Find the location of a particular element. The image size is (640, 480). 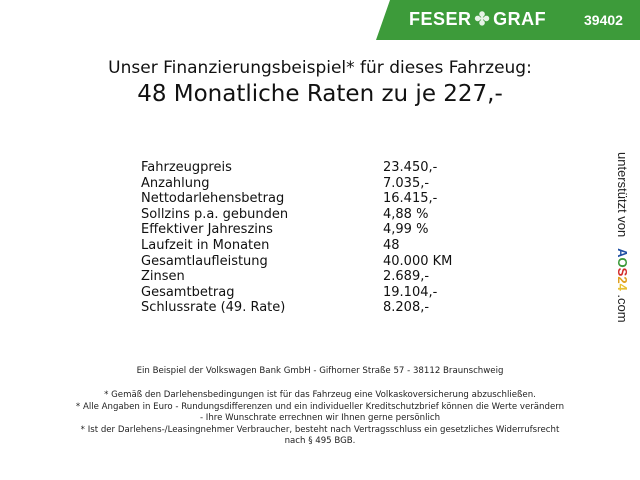

row-label: Gesamtlaufleistung is located at coordinates (204, 261).